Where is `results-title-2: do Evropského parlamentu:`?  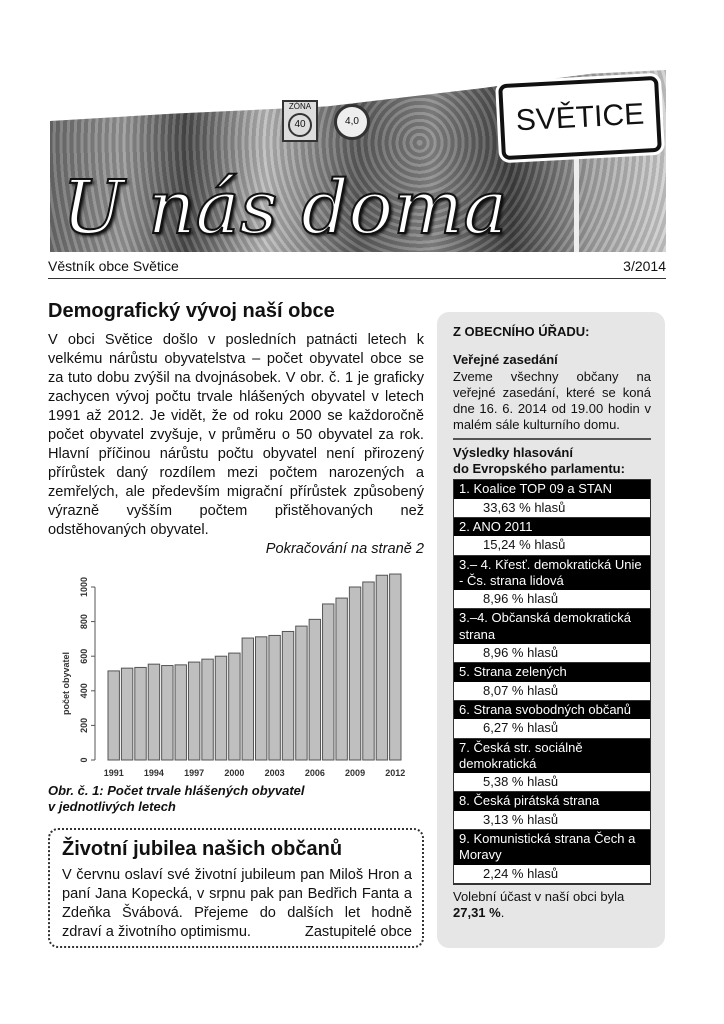
results-title-2: do Evropského parlamentu: is located at coordinates (539, 469).